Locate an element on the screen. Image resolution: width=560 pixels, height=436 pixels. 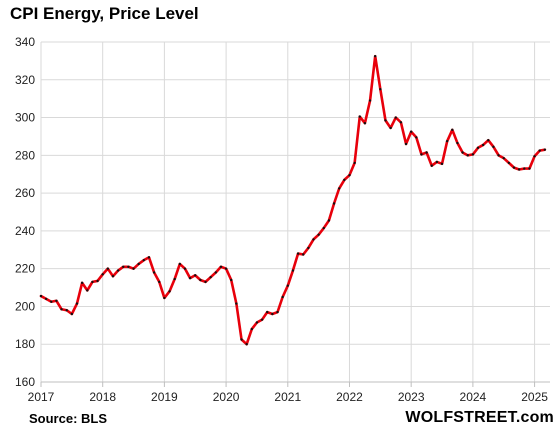
y-tick-label: 260 is located at coordinates (25, 193).